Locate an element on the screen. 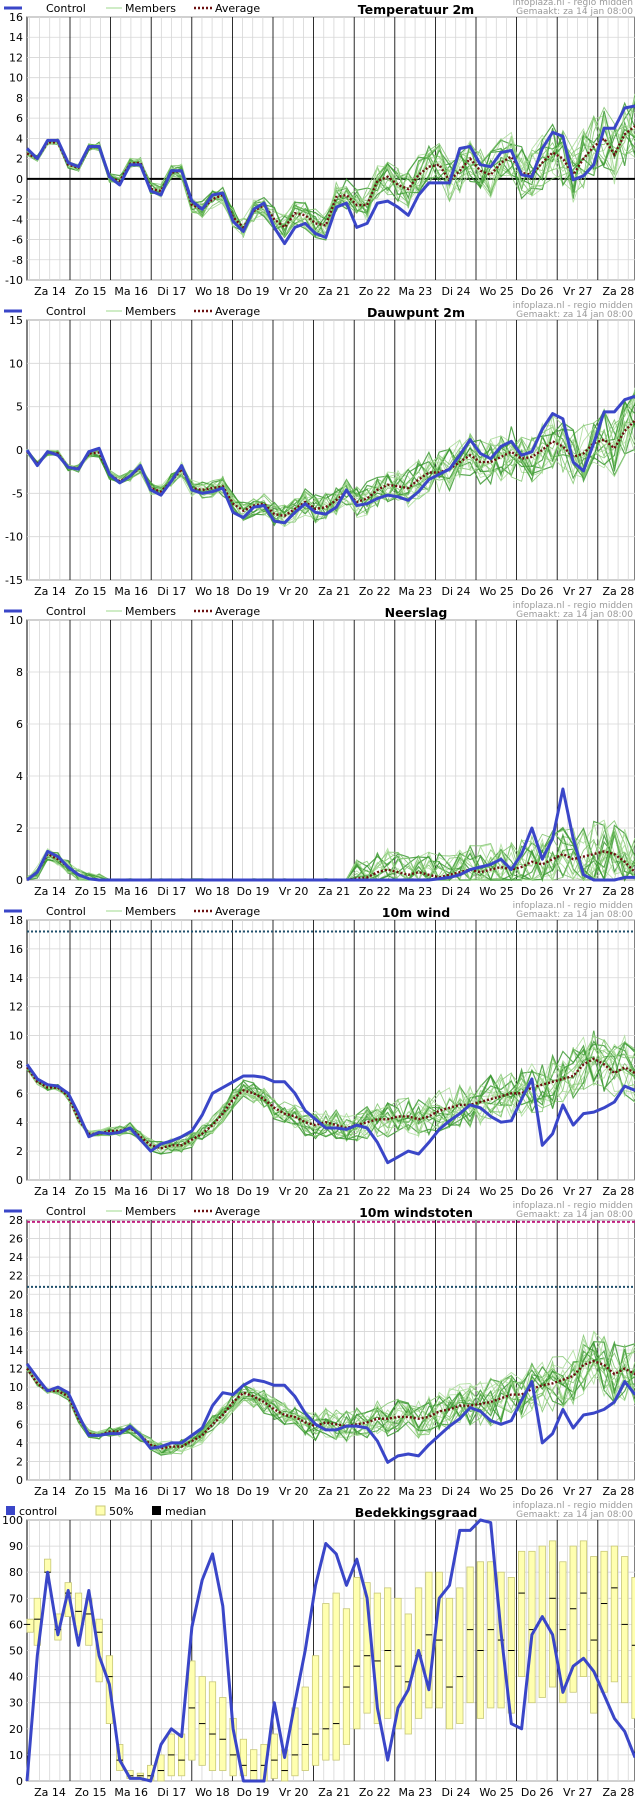 Image resolution: width=635 pixels, height=1800 pixels. legend-control-label: Control is located at coordinates (66, 911).